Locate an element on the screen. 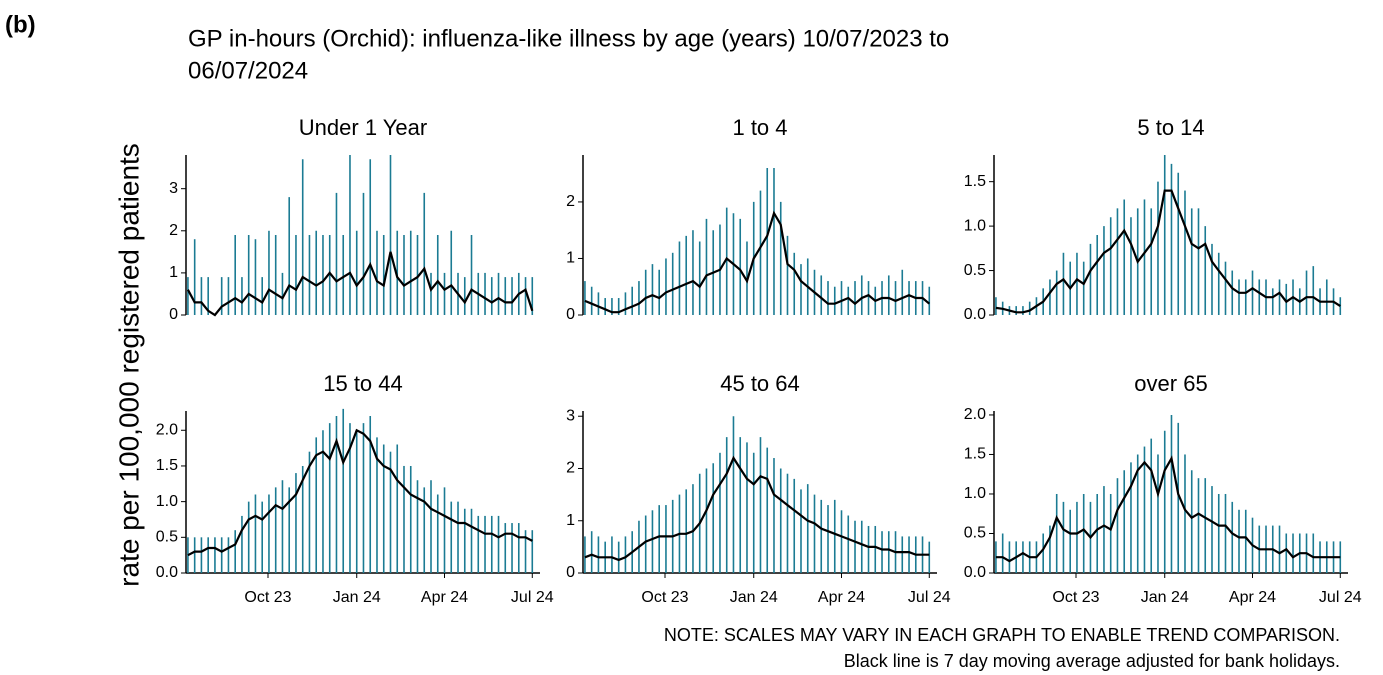  panel-label: (b) is located at coordinates (20, 24).